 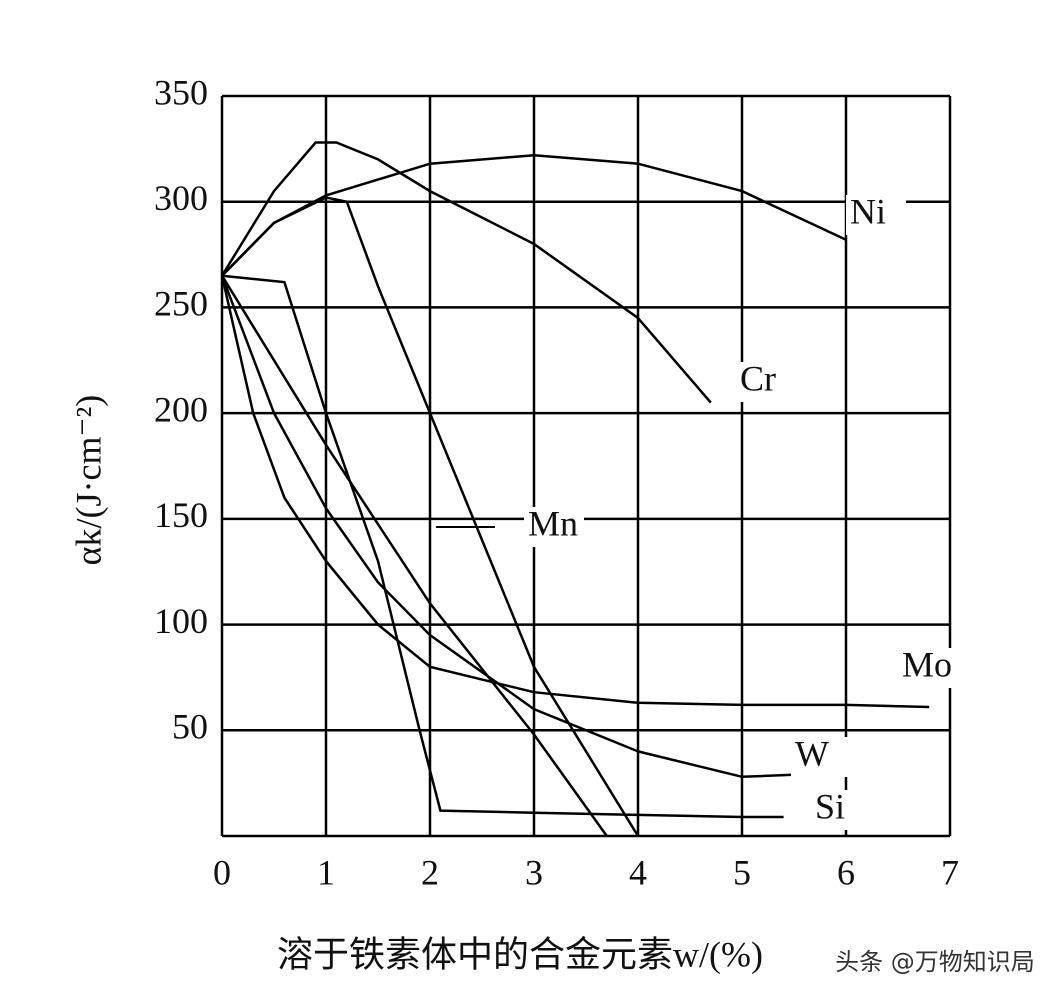 What do you see at coordinates (466, 272) in the screenshot?
I see `series-line` at bounding box center [466, 272].